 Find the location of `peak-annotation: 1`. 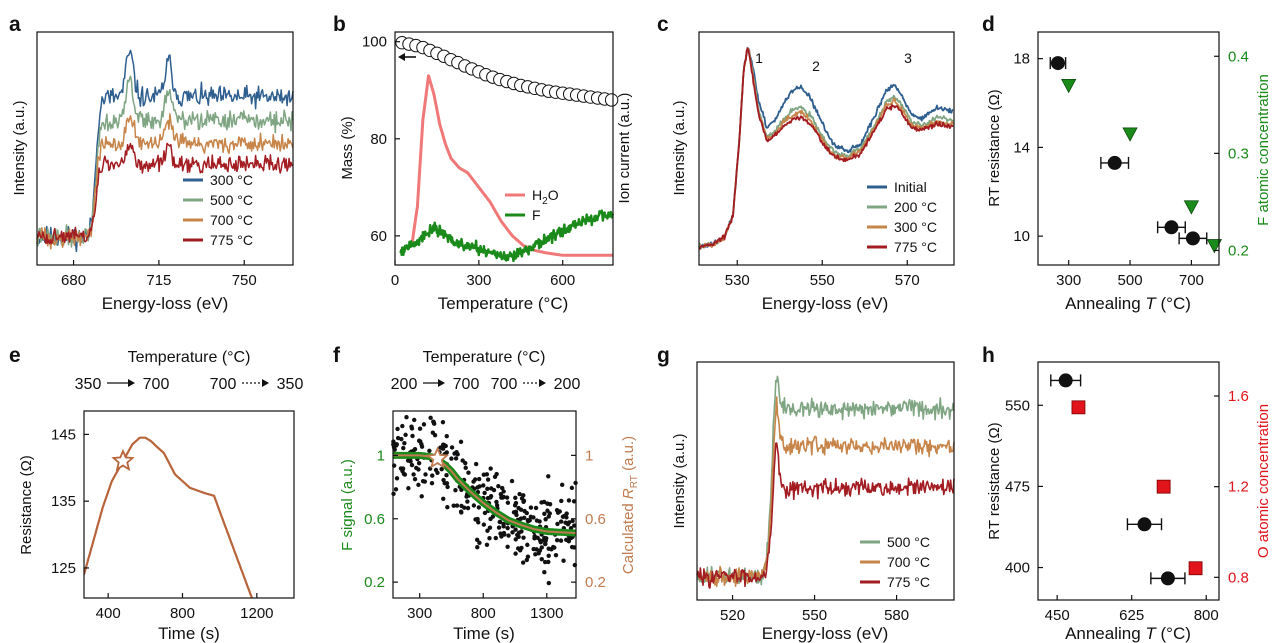

peak-annotation: 1 is located at coordinates (759, 58).